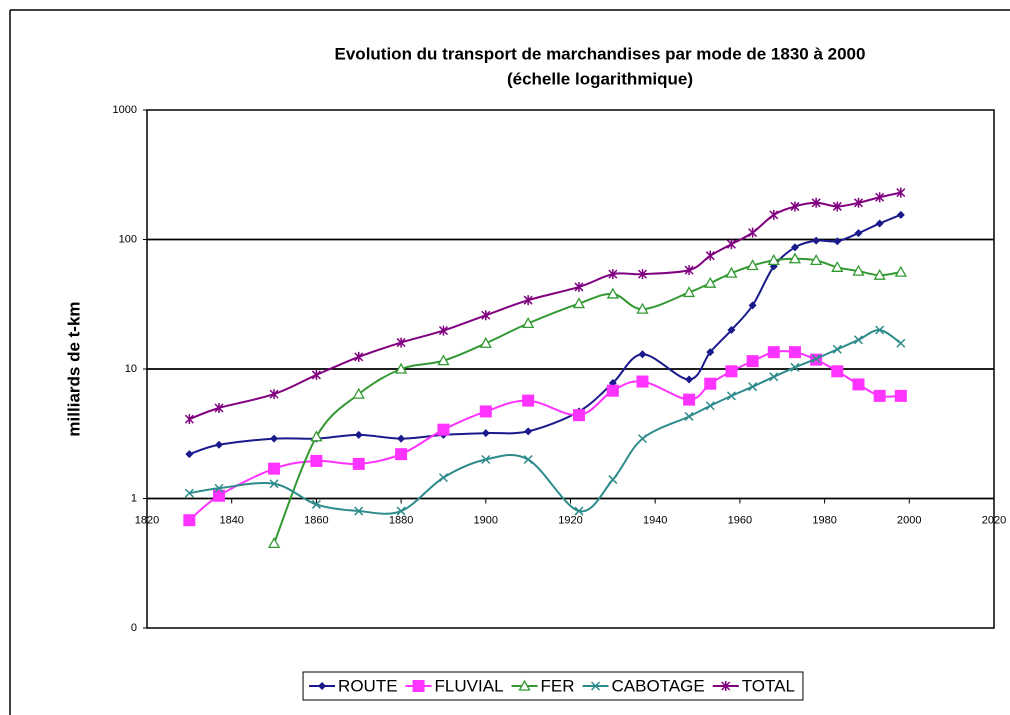 The height and width of the screenshot is (715, 1010). I want to click on x-tick-label: 1840, so click(231, 520).